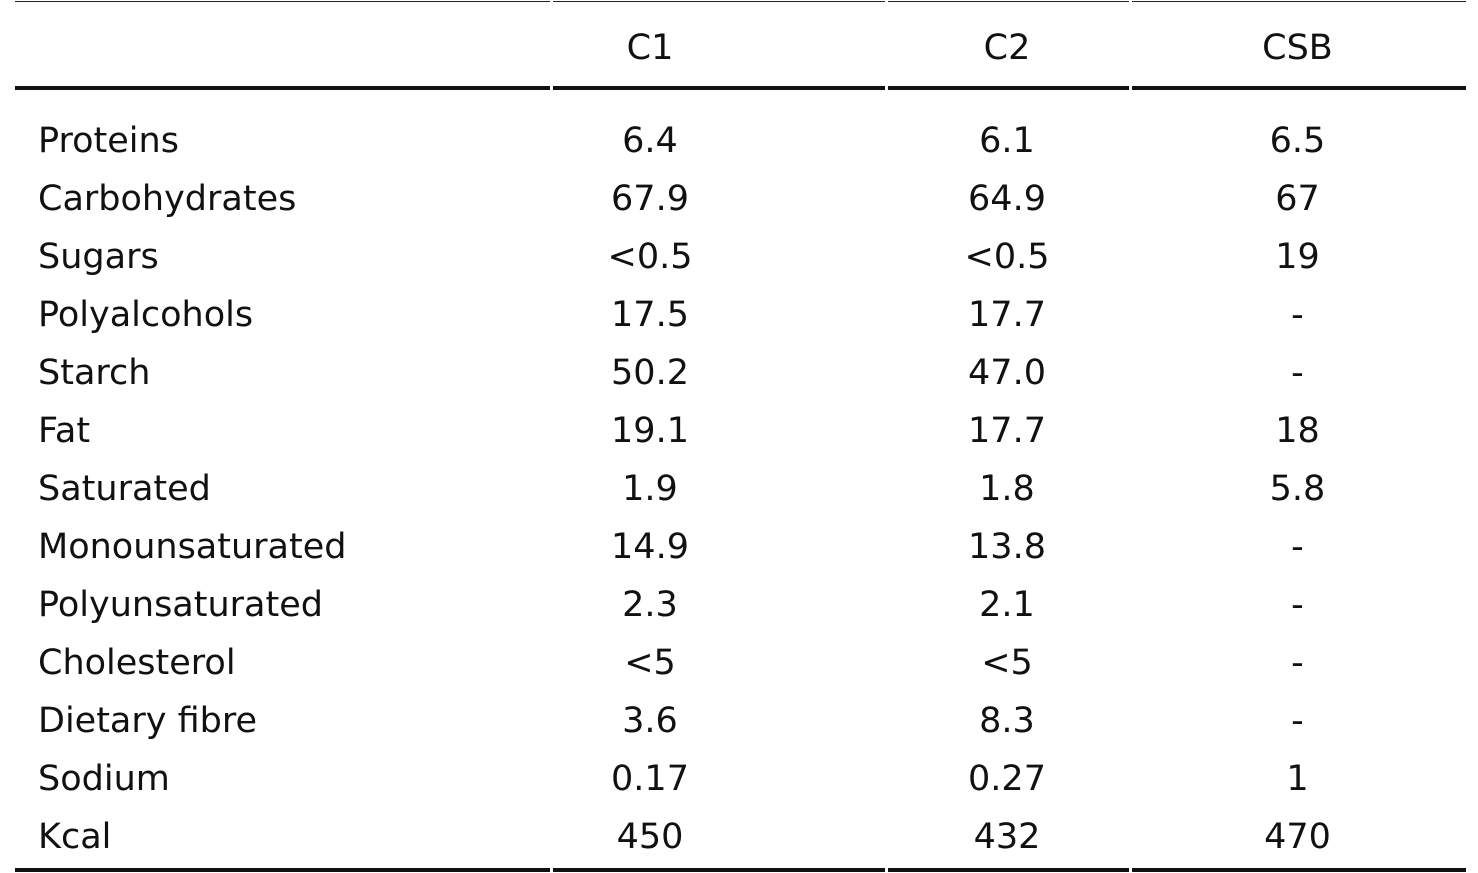 The height and width of the screenshot is (873, 1478). What do you see at coordinates (650, 257) in the screenshot?
I see `cell-c1: <0.5` at bounding box center [650, 257].